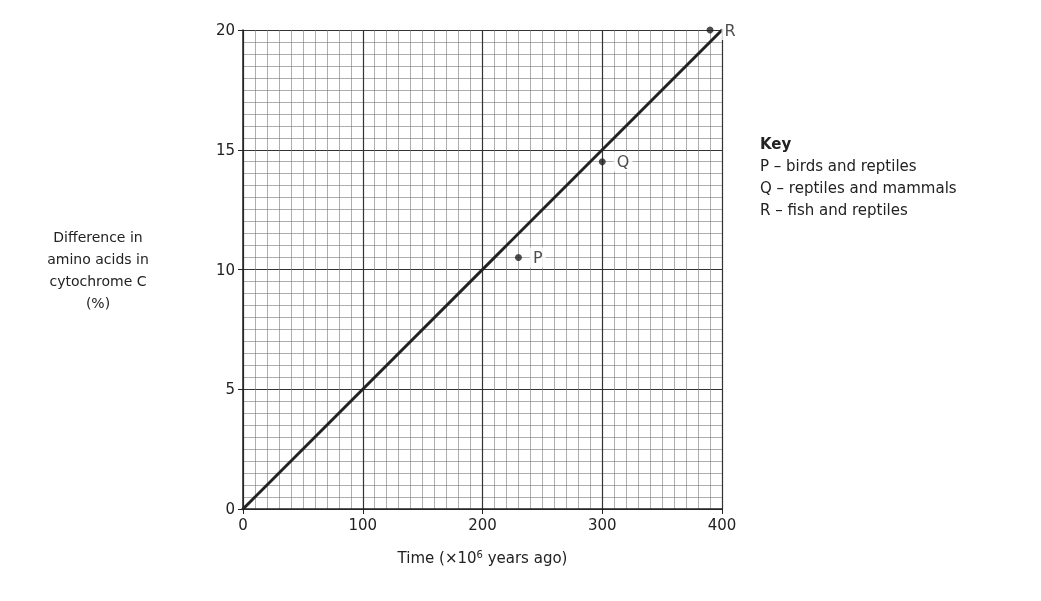 This screenshot has height=601, width=1041. I want to click on text: Key, so click(776, 143).